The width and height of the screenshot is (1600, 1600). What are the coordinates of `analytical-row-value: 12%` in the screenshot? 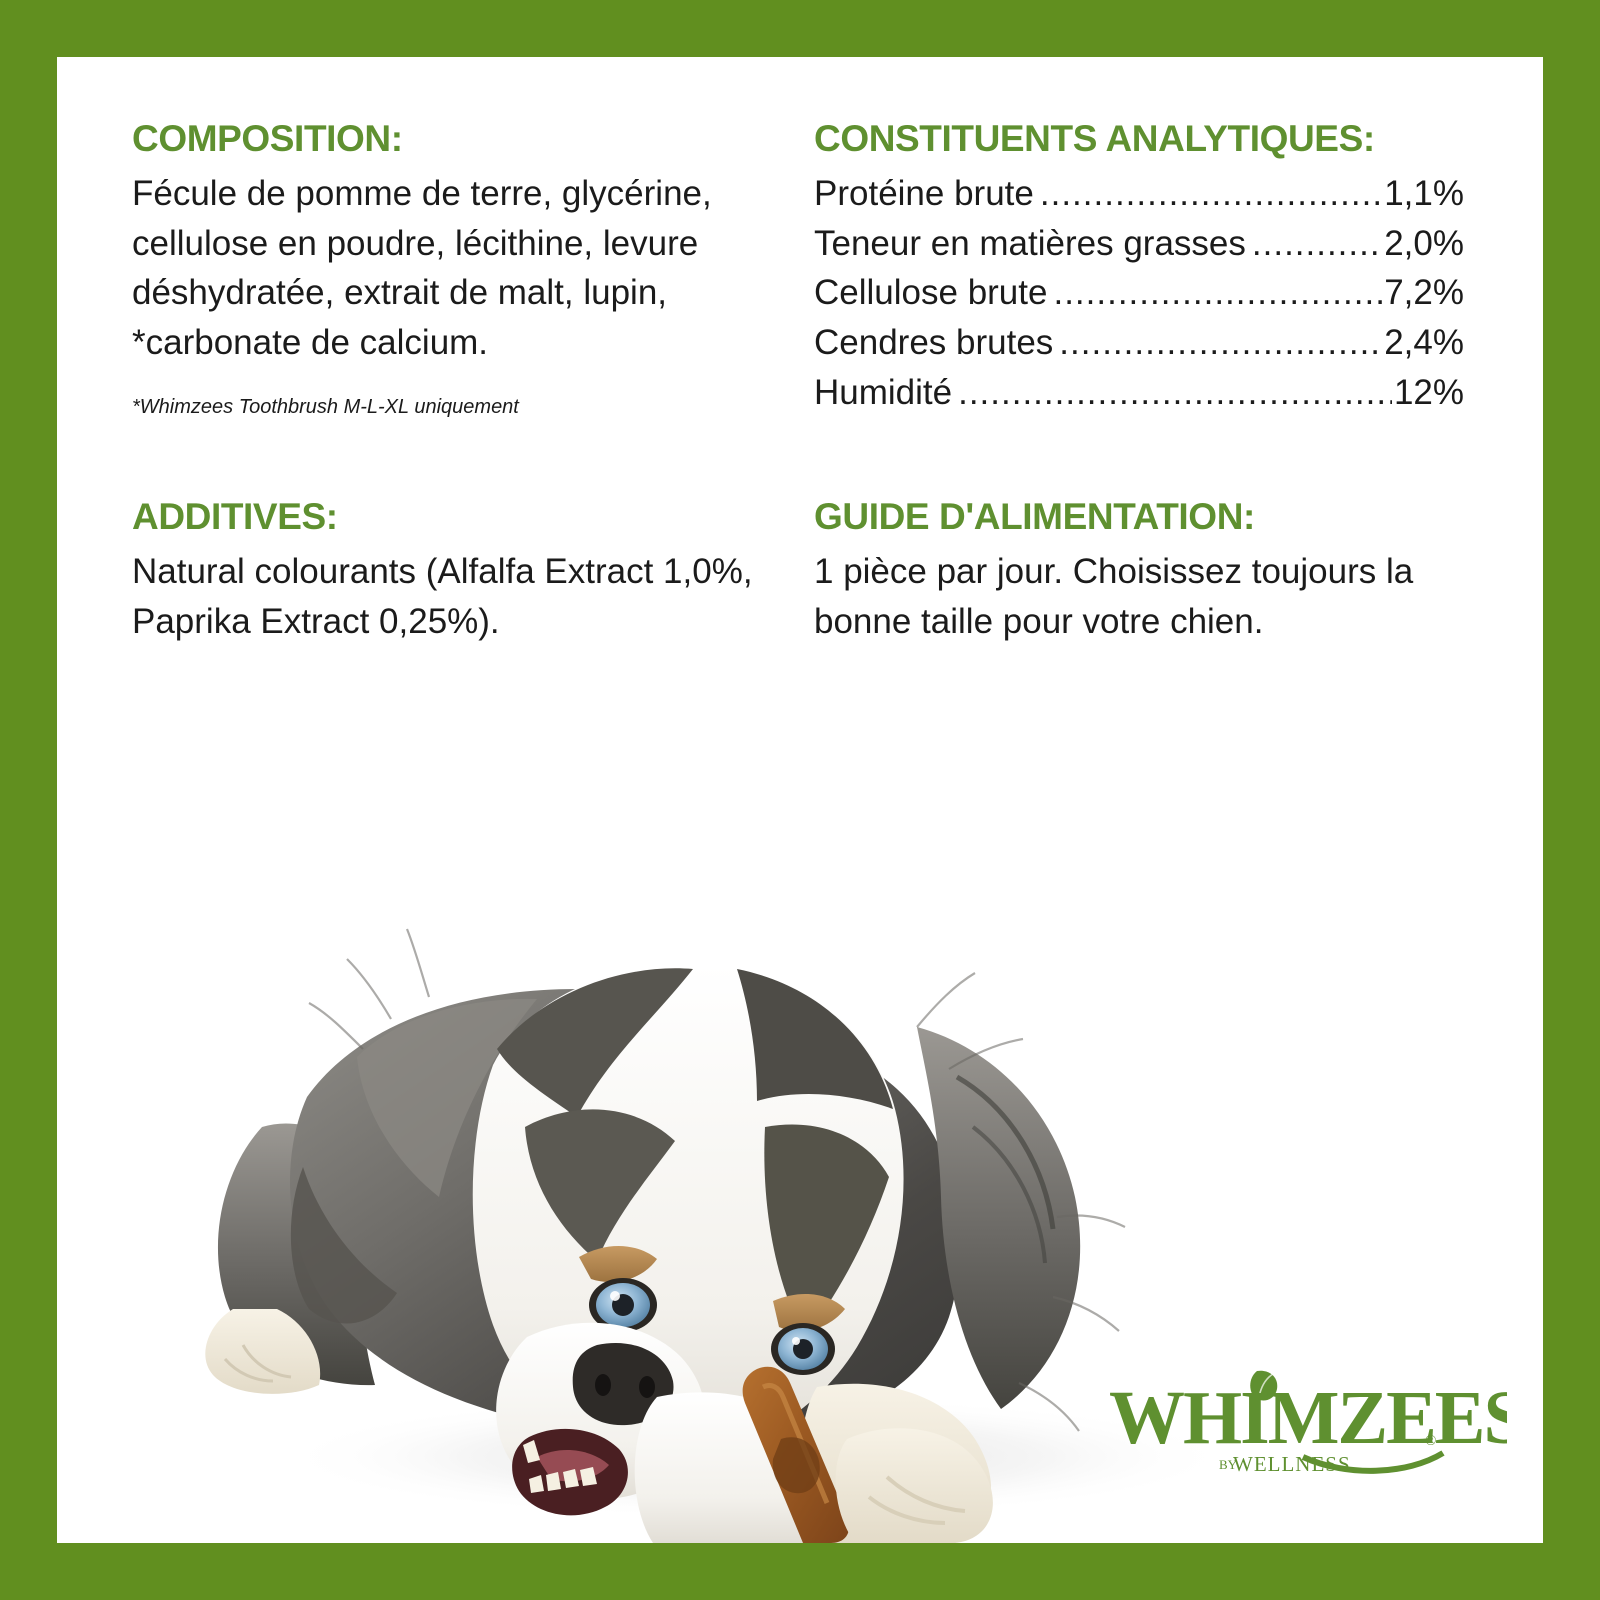 It's located at (1428, 392).